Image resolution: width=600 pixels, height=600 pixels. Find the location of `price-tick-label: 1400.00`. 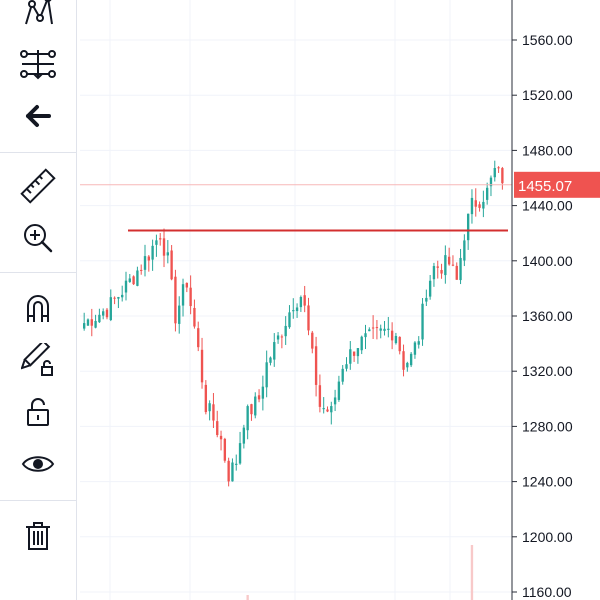

price-tick-label: 1400.00 is located at coordinates (547, 261).